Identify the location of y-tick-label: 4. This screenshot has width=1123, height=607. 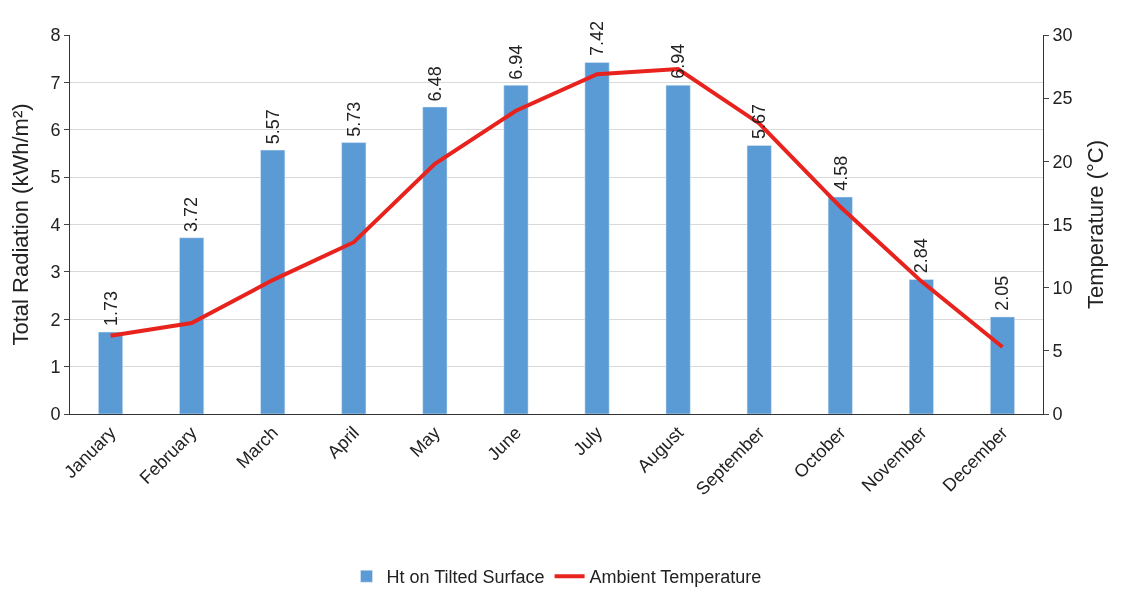
(55, 224).